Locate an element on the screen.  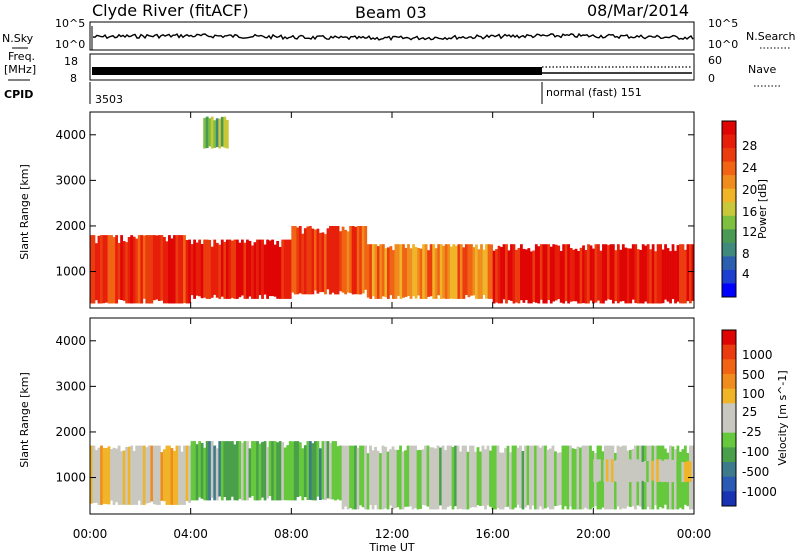
noise-left-top: 10^5 is located at coordinates (70, 23).